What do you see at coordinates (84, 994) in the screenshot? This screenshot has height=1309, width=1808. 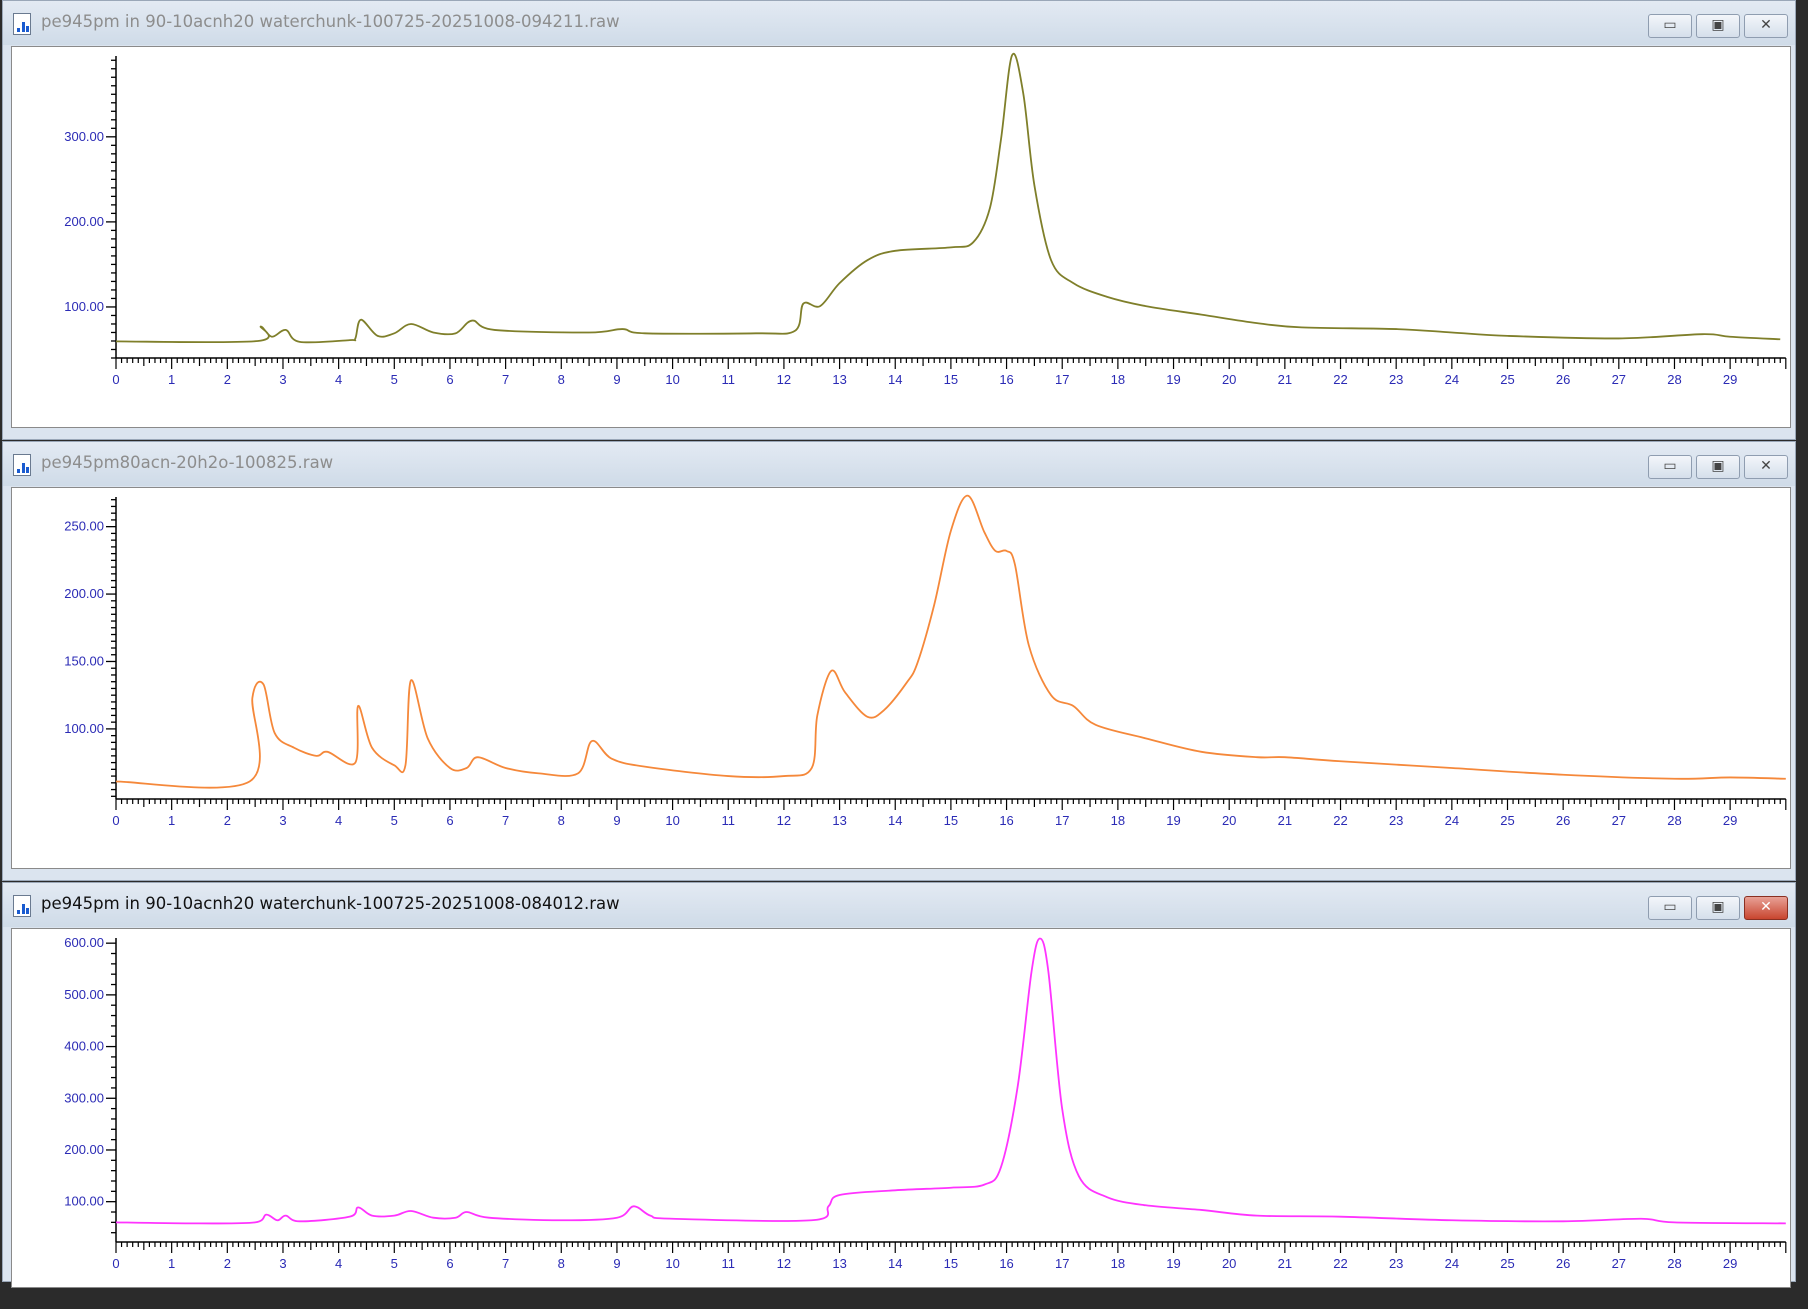 I see `y-tick-label: 500.00` at bounding box center [84, 994].